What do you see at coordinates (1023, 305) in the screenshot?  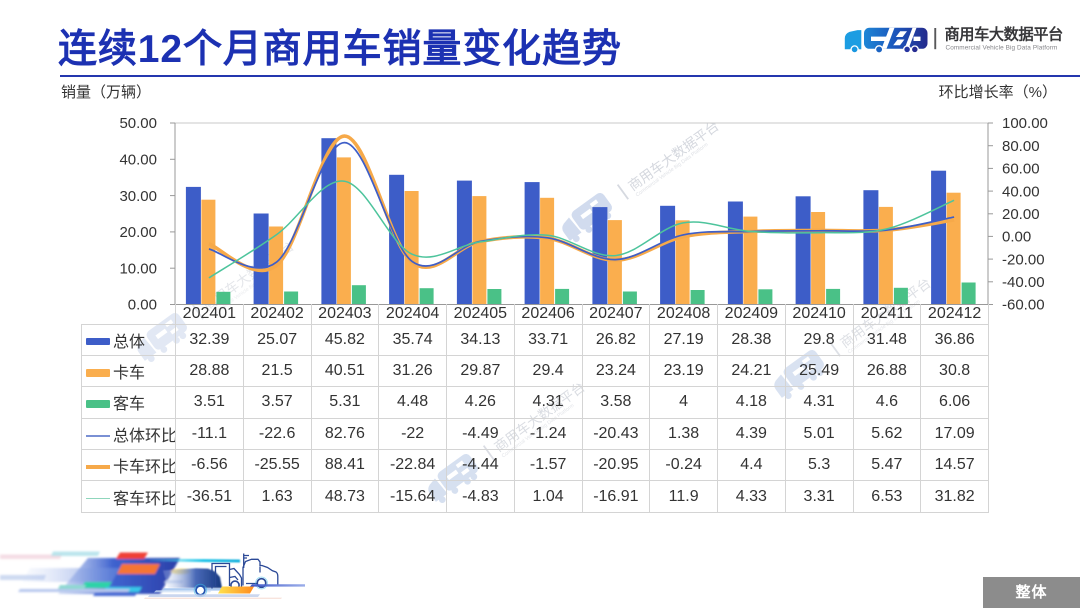 I see `svg-text: -60.00` at bounding box center [1023, 305].